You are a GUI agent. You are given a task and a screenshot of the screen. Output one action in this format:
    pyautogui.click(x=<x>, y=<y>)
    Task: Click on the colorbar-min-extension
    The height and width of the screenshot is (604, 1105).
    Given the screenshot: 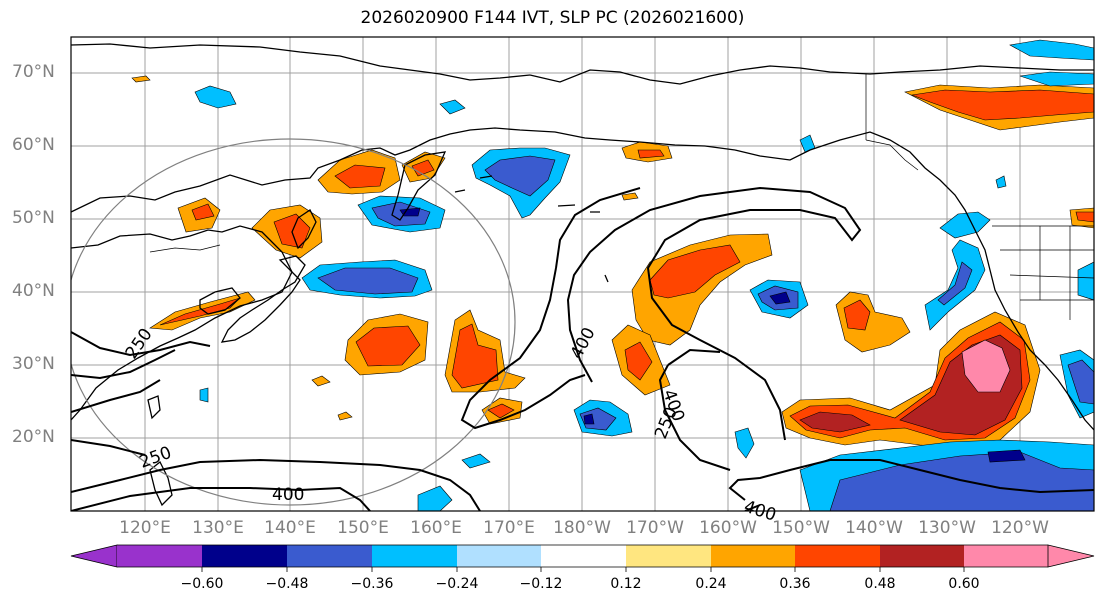 What is the action you would take?
    pyautogui.click(x=94, y=556)
    